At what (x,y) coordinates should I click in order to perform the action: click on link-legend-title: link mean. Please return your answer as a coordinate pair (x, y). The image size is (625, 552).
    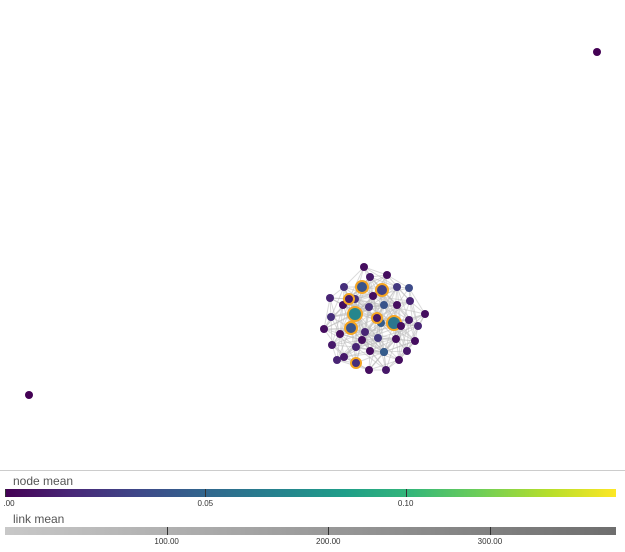
    Looking at the image, I should click on (39, 519).